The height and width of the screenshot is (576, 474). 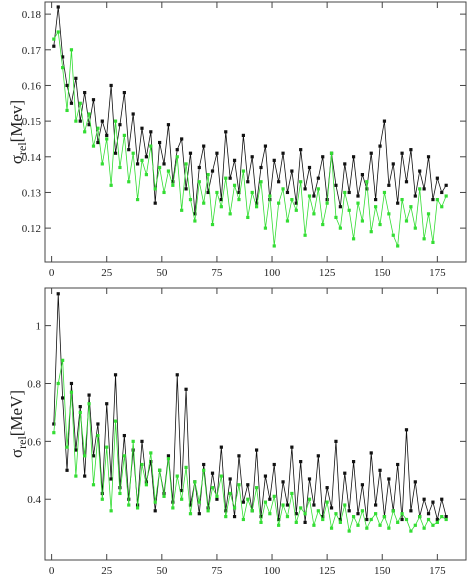 I want to click on y-tick-label: 0.14, so click(x=32, y=158).